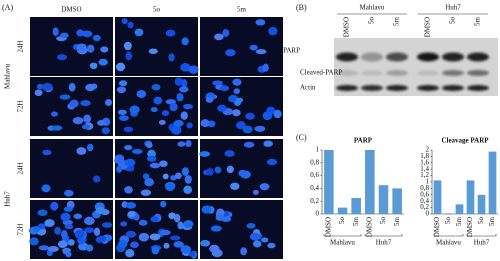 The image size is (500, 261). I want to click on y-tick-label: 1, so click(428, 182).